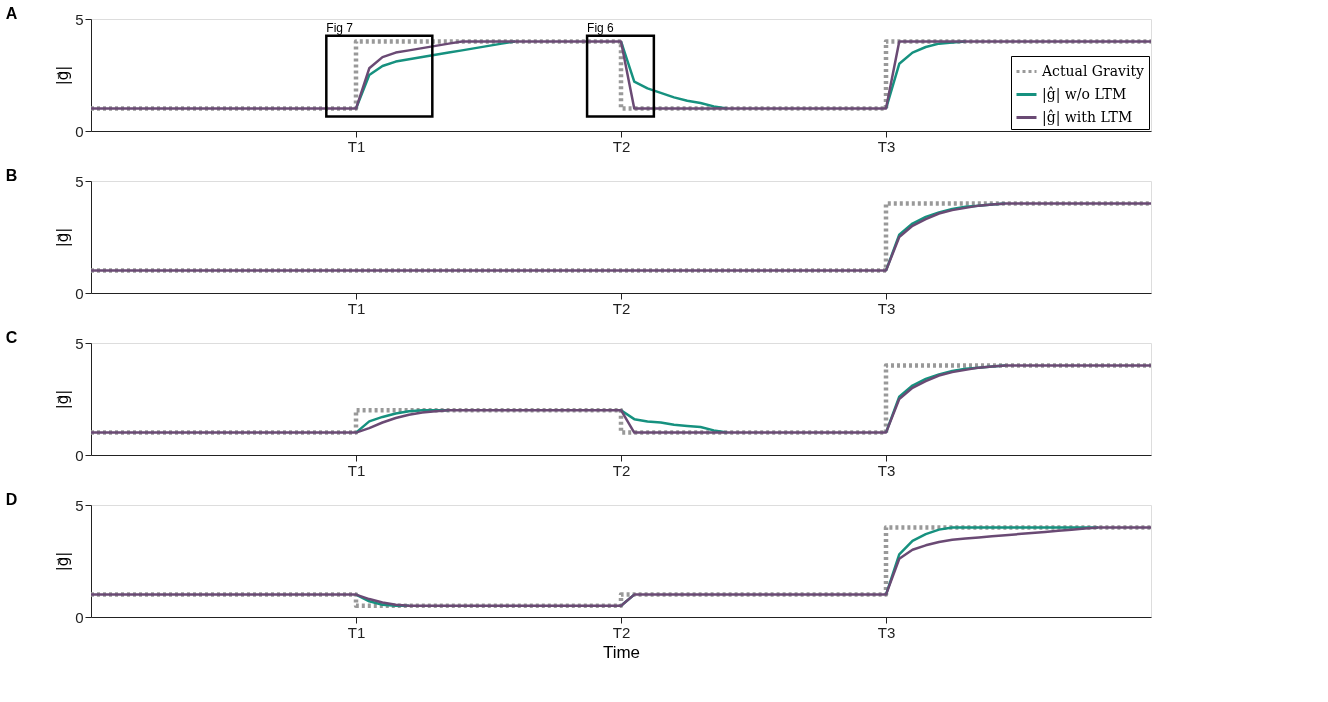 This screenshot has width=1328, height=702. What do you see at coordinates (1084, 94) in the screenshot?
I see `legend-label: |ĝ| w/o LTM` at bounding box center [1084, 94].